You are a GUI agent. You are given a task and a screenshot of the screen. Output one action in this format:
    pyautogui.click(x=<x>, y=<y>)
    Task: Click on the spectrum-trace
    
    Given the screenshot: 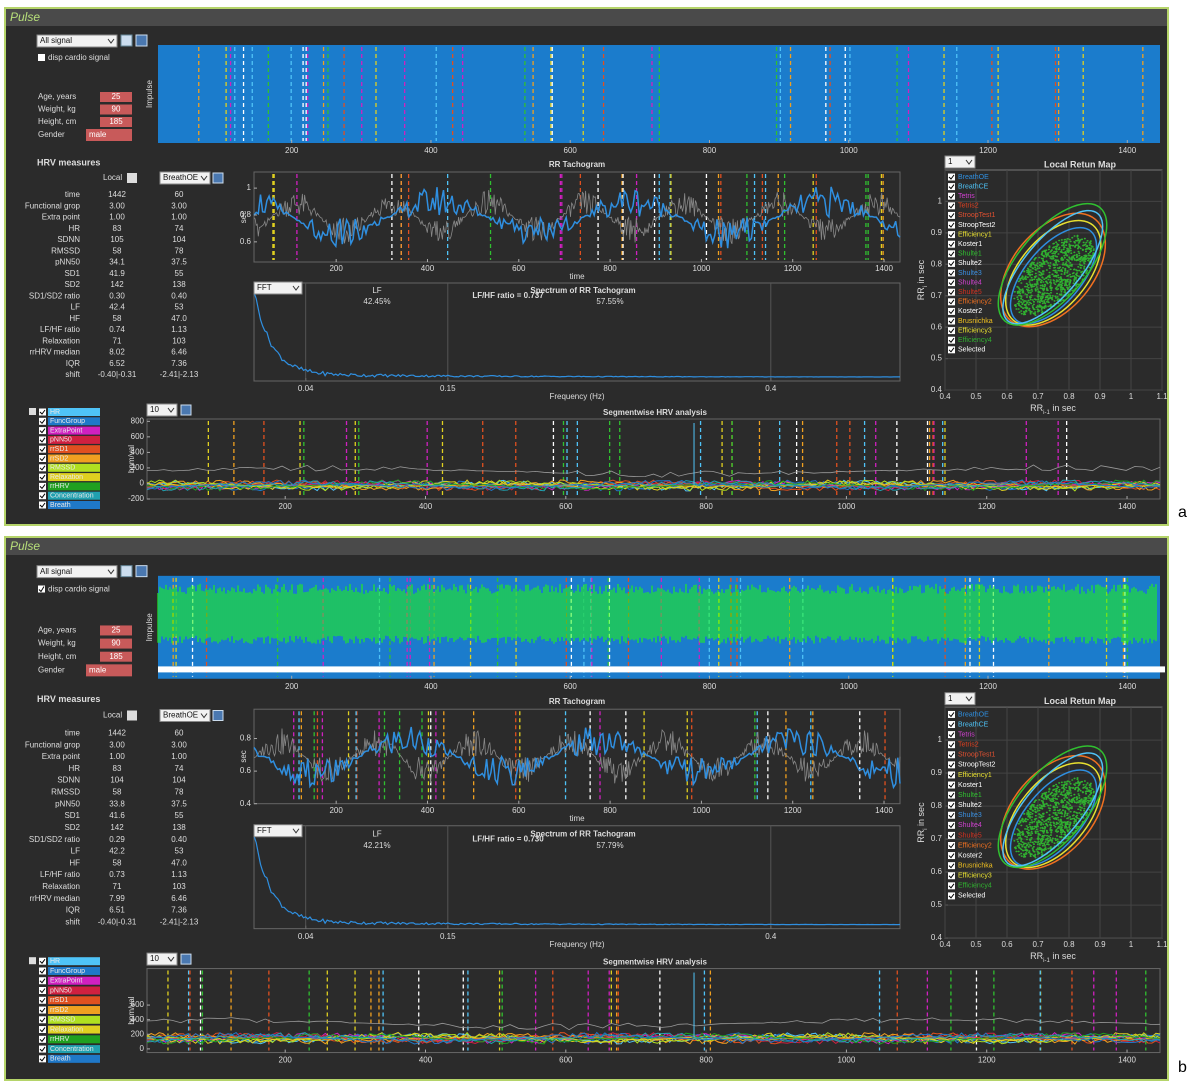 What is the action you would take?
    pyautogui.click(x=577, y=880)
    